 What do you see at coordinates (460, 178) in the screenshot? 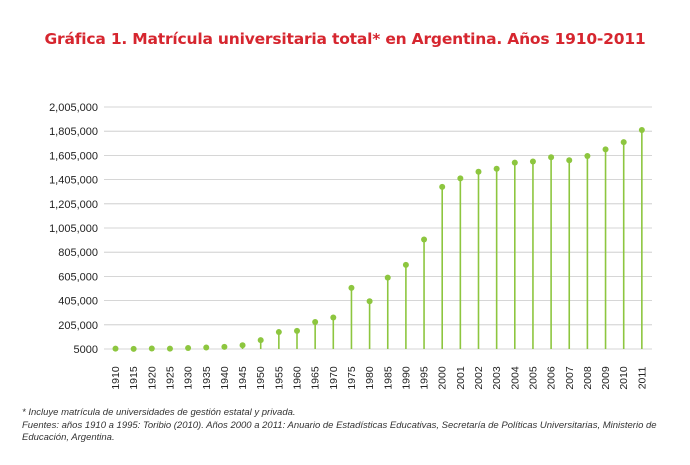
I see `data-point-2001` at bounding box center [460, 178].